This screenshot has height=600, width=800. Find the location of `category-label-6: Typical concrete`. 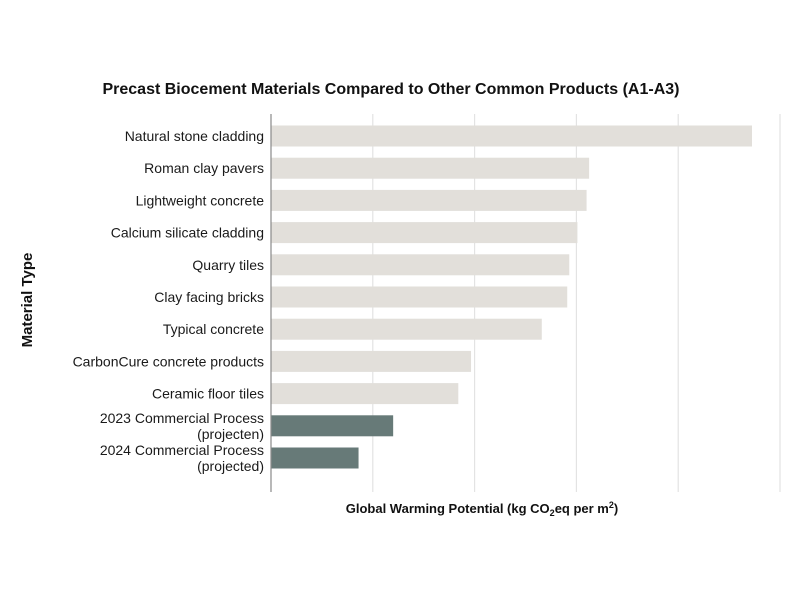

category-label-6: Typical concrete is located at coordinates (213, 329).